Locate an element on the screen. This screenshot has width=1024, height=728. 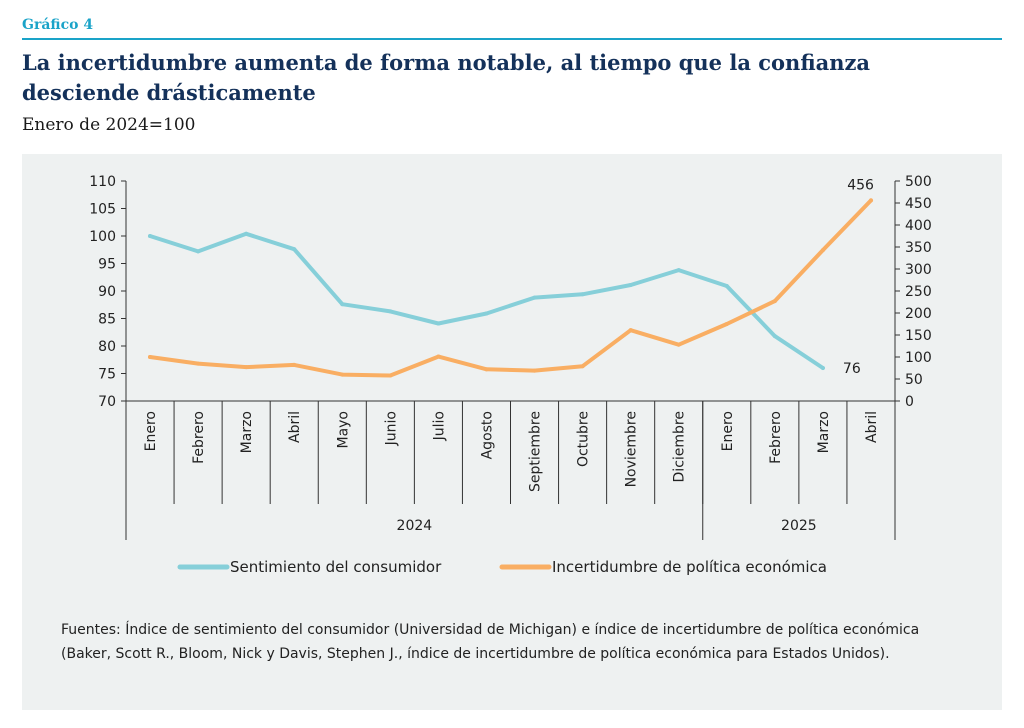
right-tick-label: 300 is located at coordinates (918, 270).